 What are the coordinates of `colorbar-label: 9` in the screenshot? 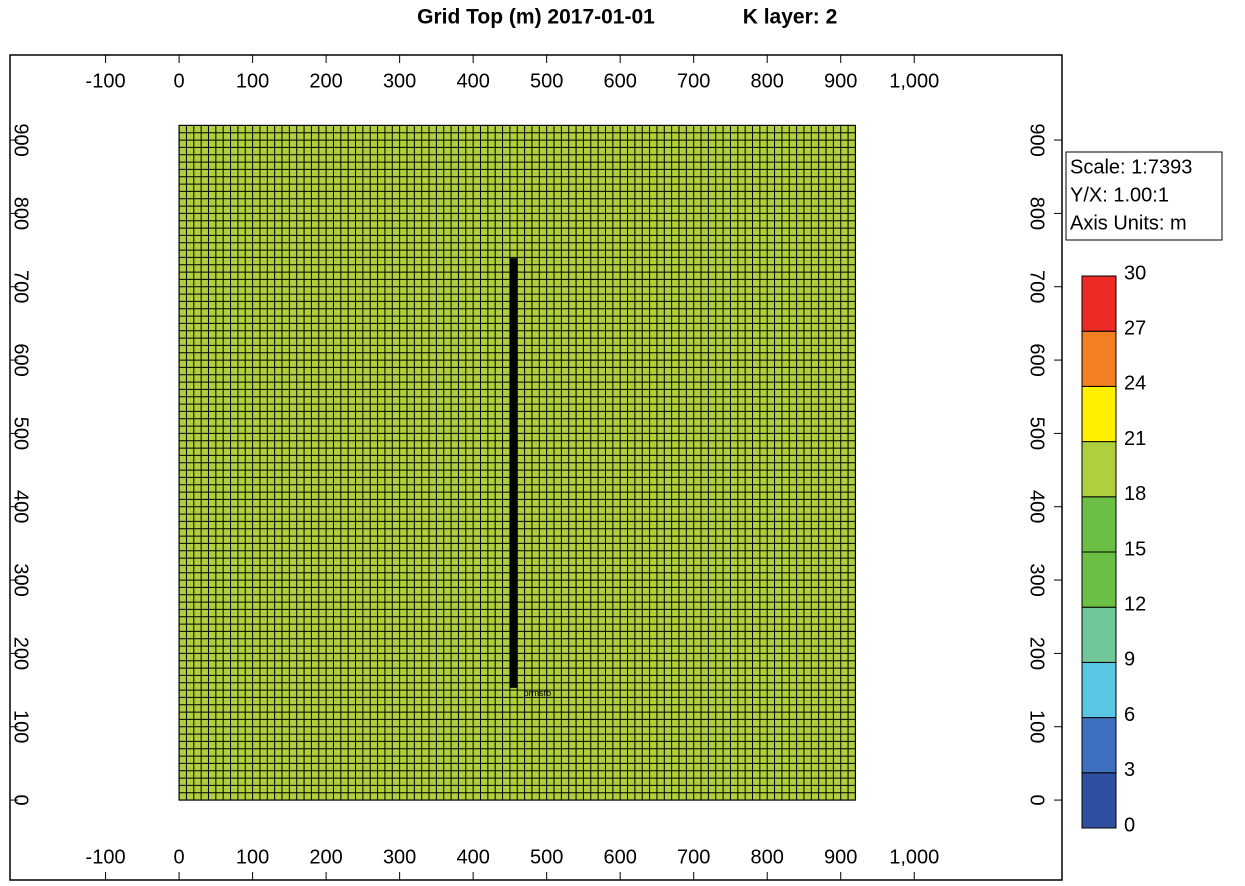 It's located at (1129, 660).